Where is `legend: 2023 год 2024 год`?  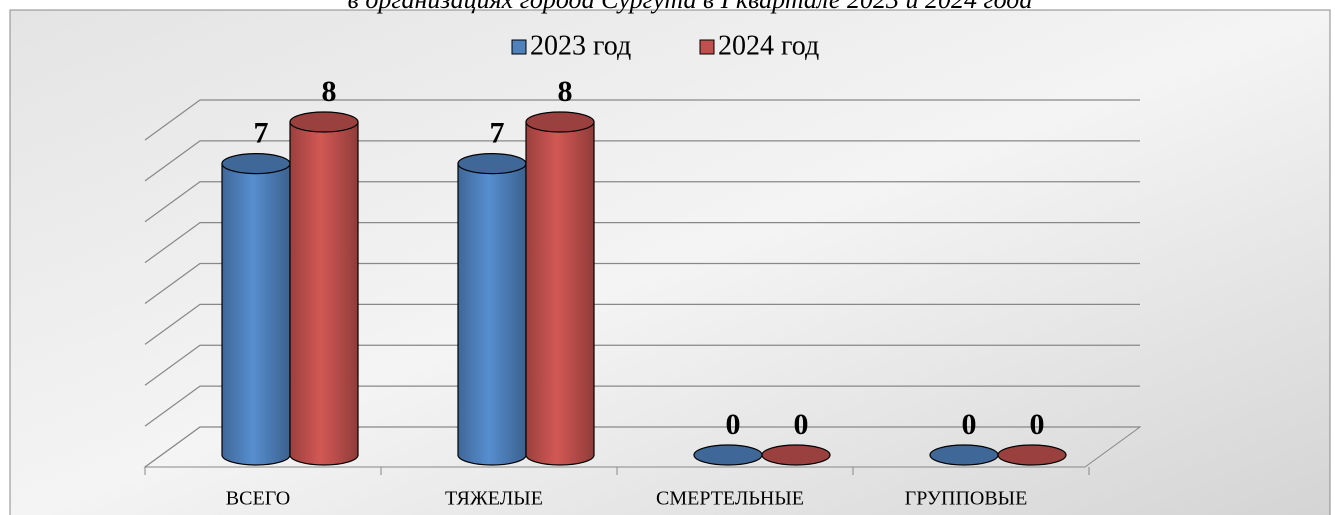
legend: 2023 год 2024 год is located at coordinates (665, 45).